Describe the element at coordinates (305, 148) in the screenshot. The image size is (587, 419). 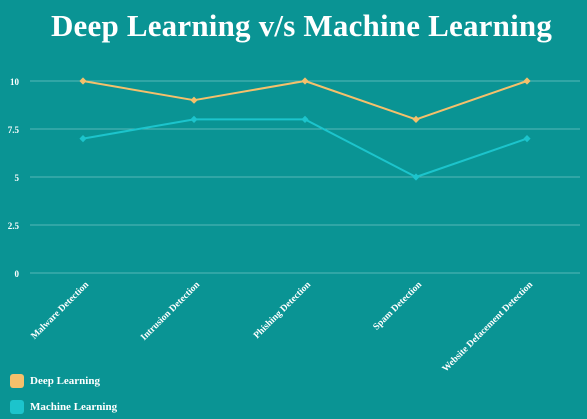
I see `series-line-machine-learning` at that location.